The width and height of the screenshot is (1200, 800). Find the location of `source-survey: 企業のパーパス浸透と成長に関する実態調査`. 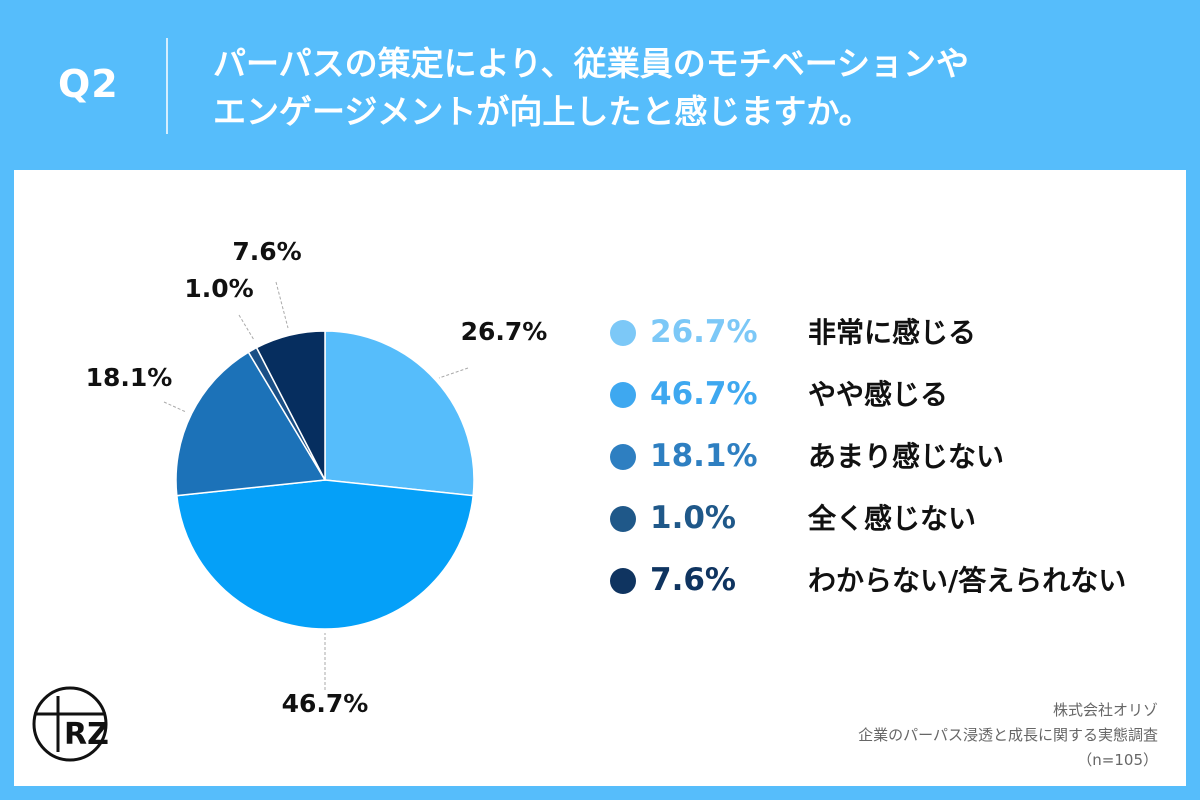

source-survey: 企業のパーパス浸透と成長に関する実態調査 is located at coordinates (1008, 735).